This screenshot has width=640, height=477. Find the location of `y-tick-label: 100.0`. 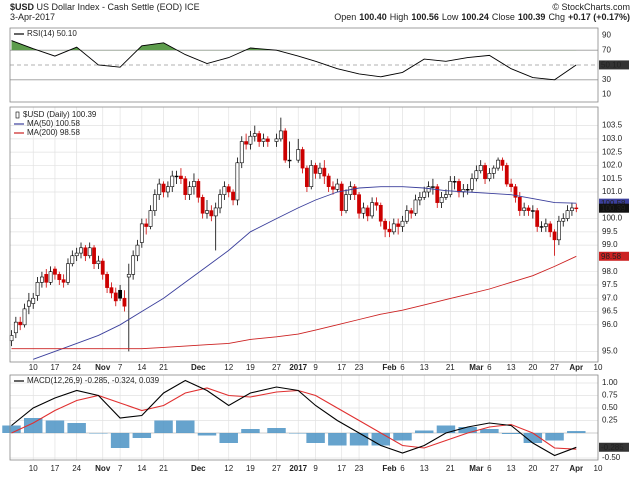

y-tick-label: 100.0 is located at coordinates (612, 218).